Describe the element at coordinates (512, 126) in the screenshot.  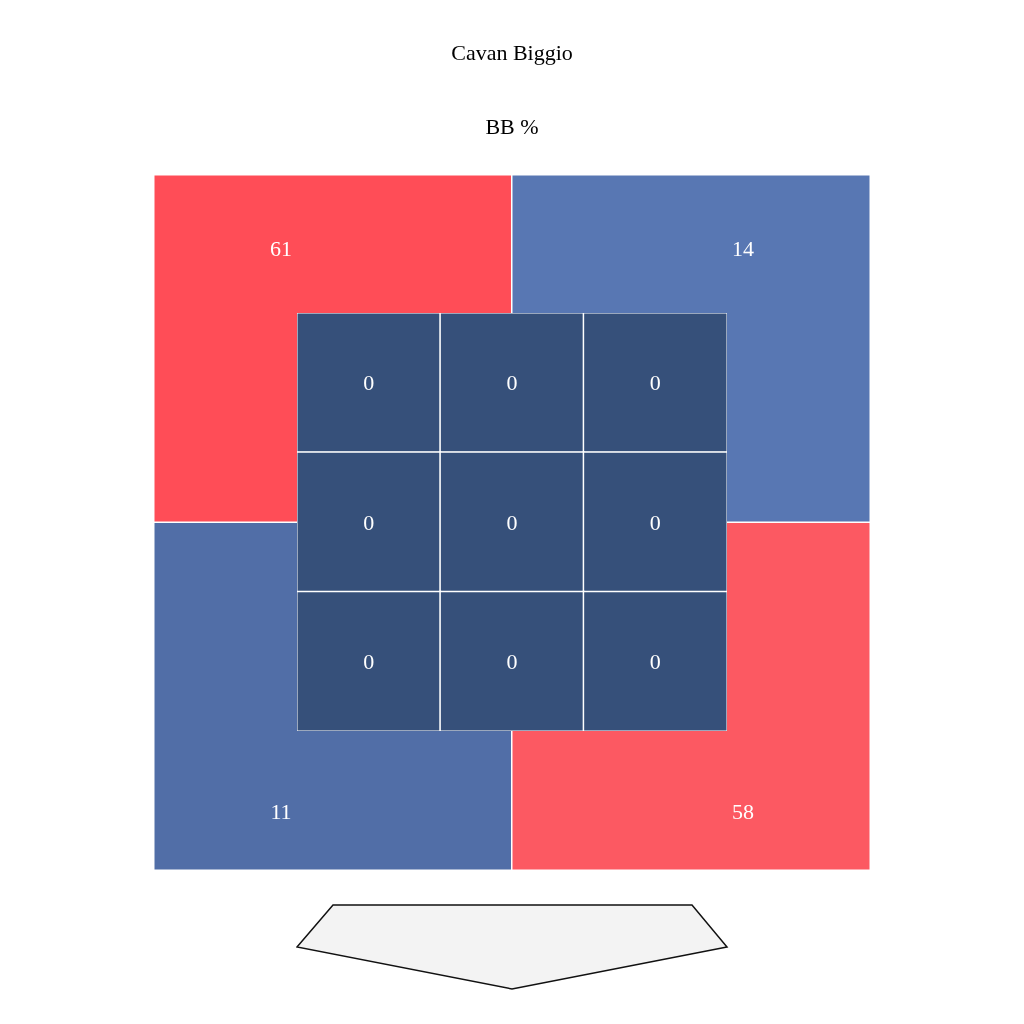
I see `chart-subtitle: BB %` at that location.